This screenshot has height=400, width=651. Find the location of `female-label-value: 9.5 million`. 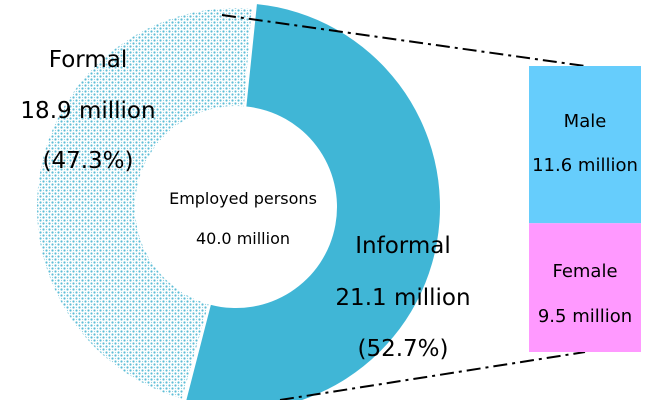

female-label-value: 9.5 million is located at coordinates (585, 316).